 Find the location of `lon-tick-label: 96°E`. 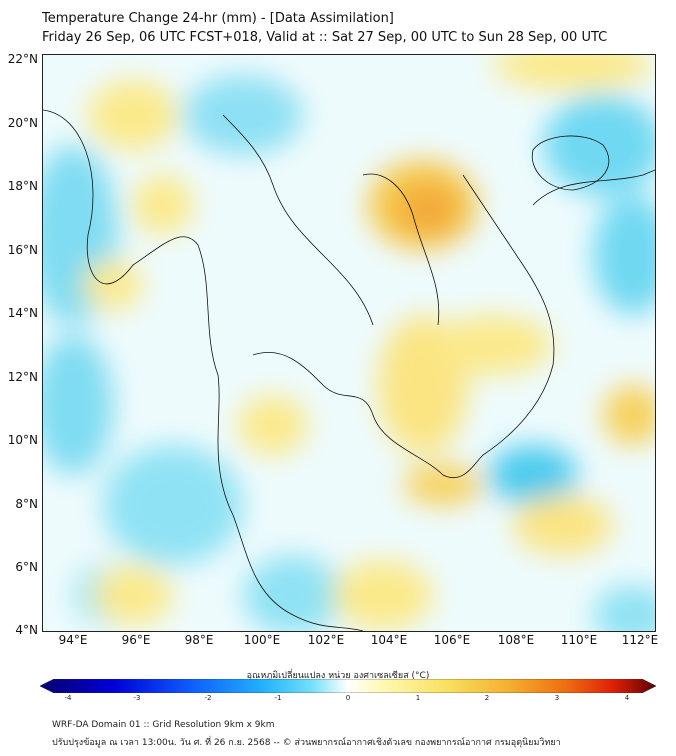

lon-tick-label: 96°E is located at coordinates (136, 640).